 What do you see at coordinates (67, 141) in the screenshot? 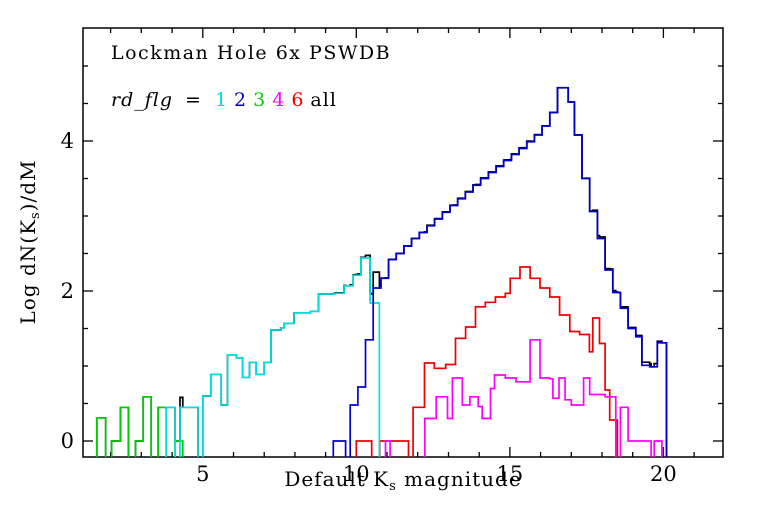
I see `y-tick-label-4: 4` at bounding box center [67, 141].